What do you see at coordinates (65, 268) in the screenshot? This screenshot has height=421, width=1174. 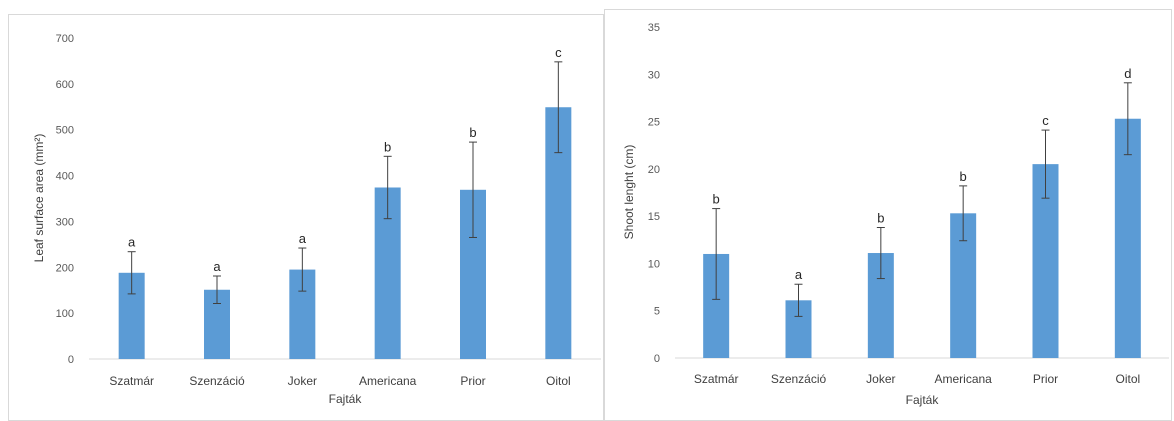 I see `y-tick-label: 200` at bounding box center [65, 268].